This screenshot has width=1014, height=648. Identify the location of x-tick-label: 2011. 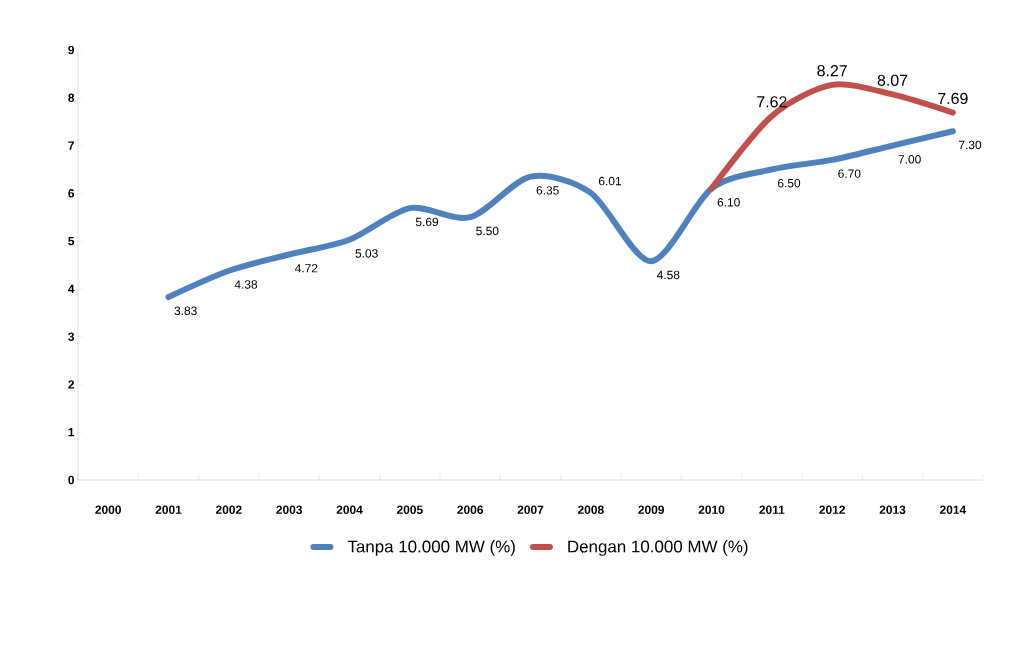
(772, 509).